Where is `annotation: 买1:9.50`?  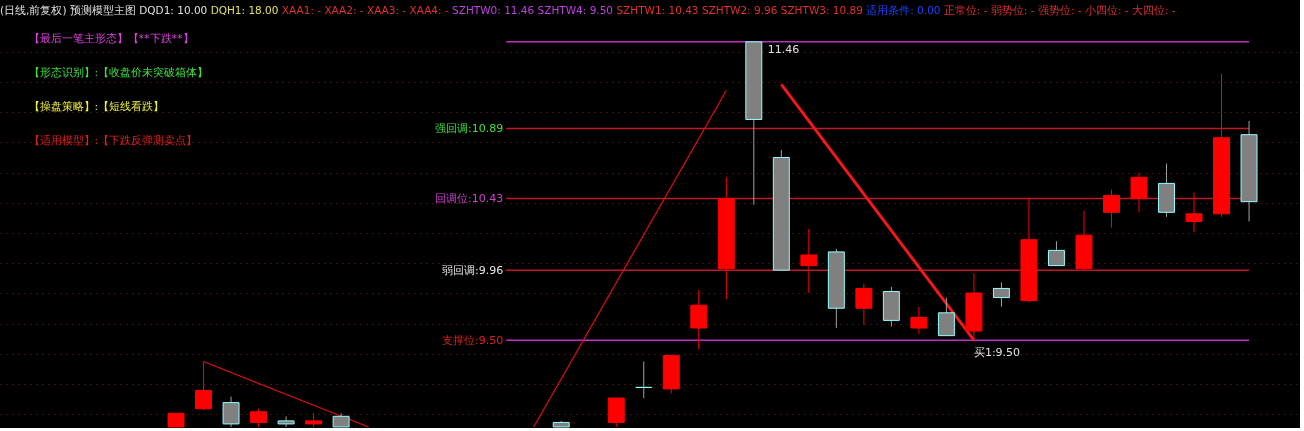 annotation: 买1:9.50 is located at coordinates (997, 353).